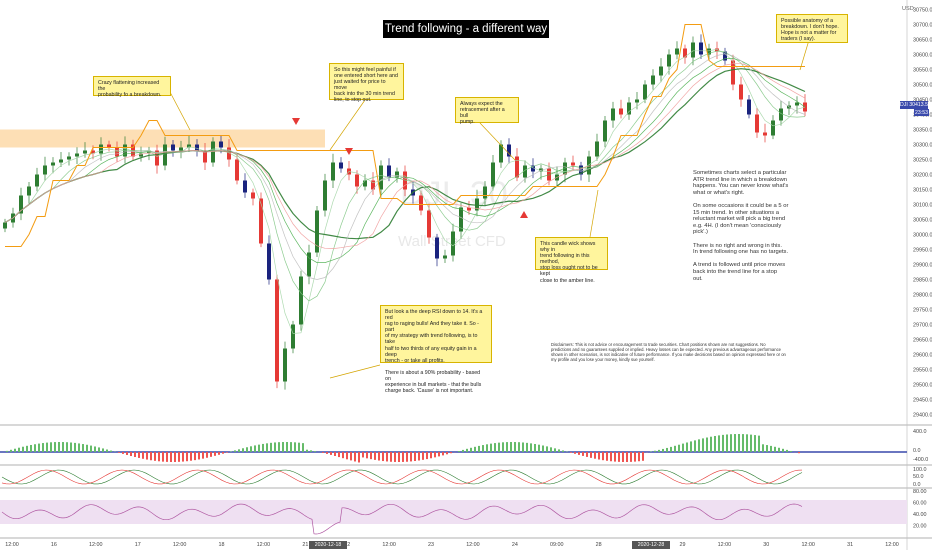 Image resolution: width=932 pixels, height=557 pixels. What do you see at coordinates (920, 527) in the screenshot?
I see `rsi-tick-label: 20.00` at bounding box center [920, 527].